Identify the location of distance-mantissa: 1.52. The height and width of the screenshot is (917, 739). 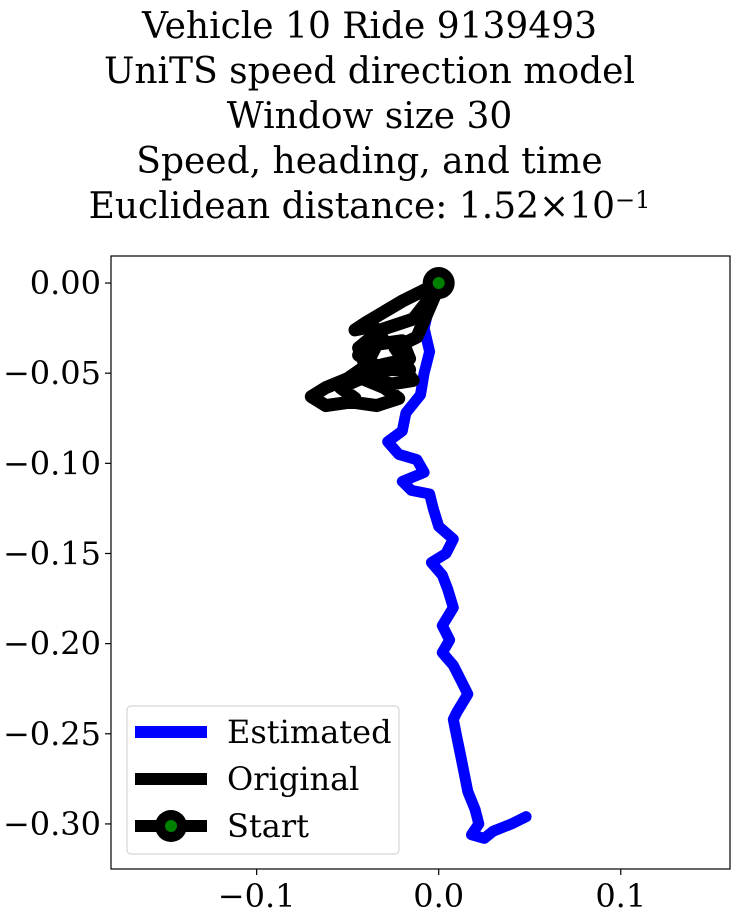
(499, 206).